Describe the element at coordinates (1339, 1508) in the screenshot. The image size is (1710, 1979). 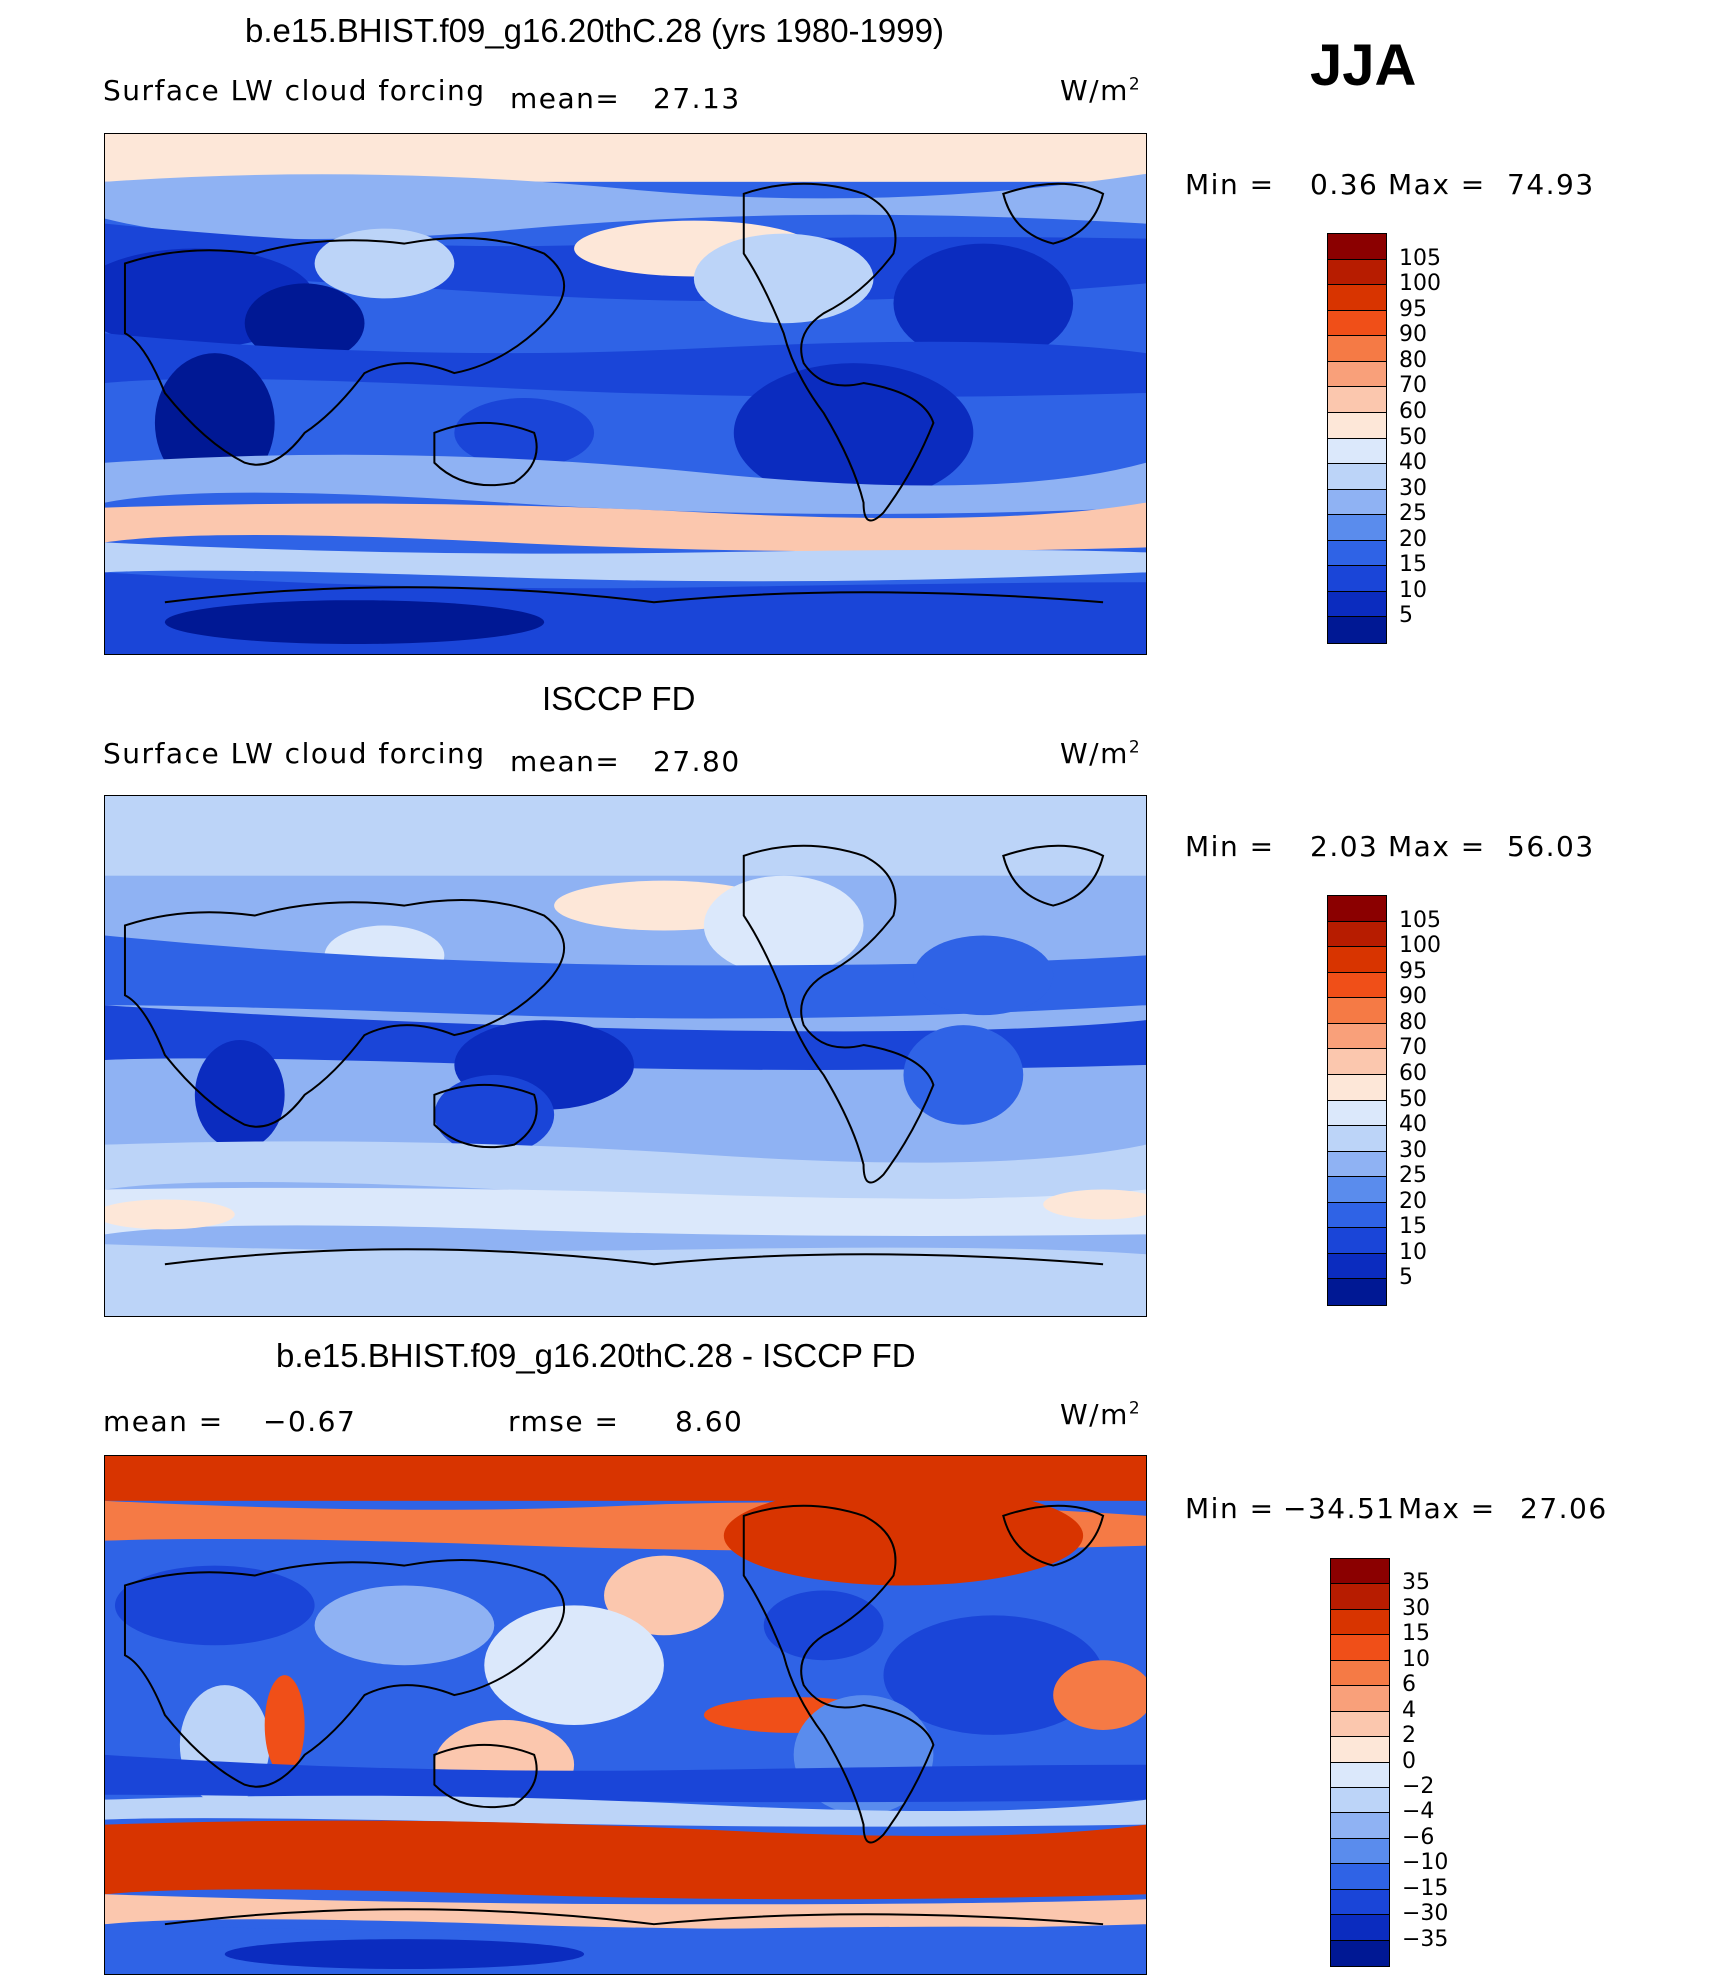
I see `panel3-min-value: −34.51` at that location.